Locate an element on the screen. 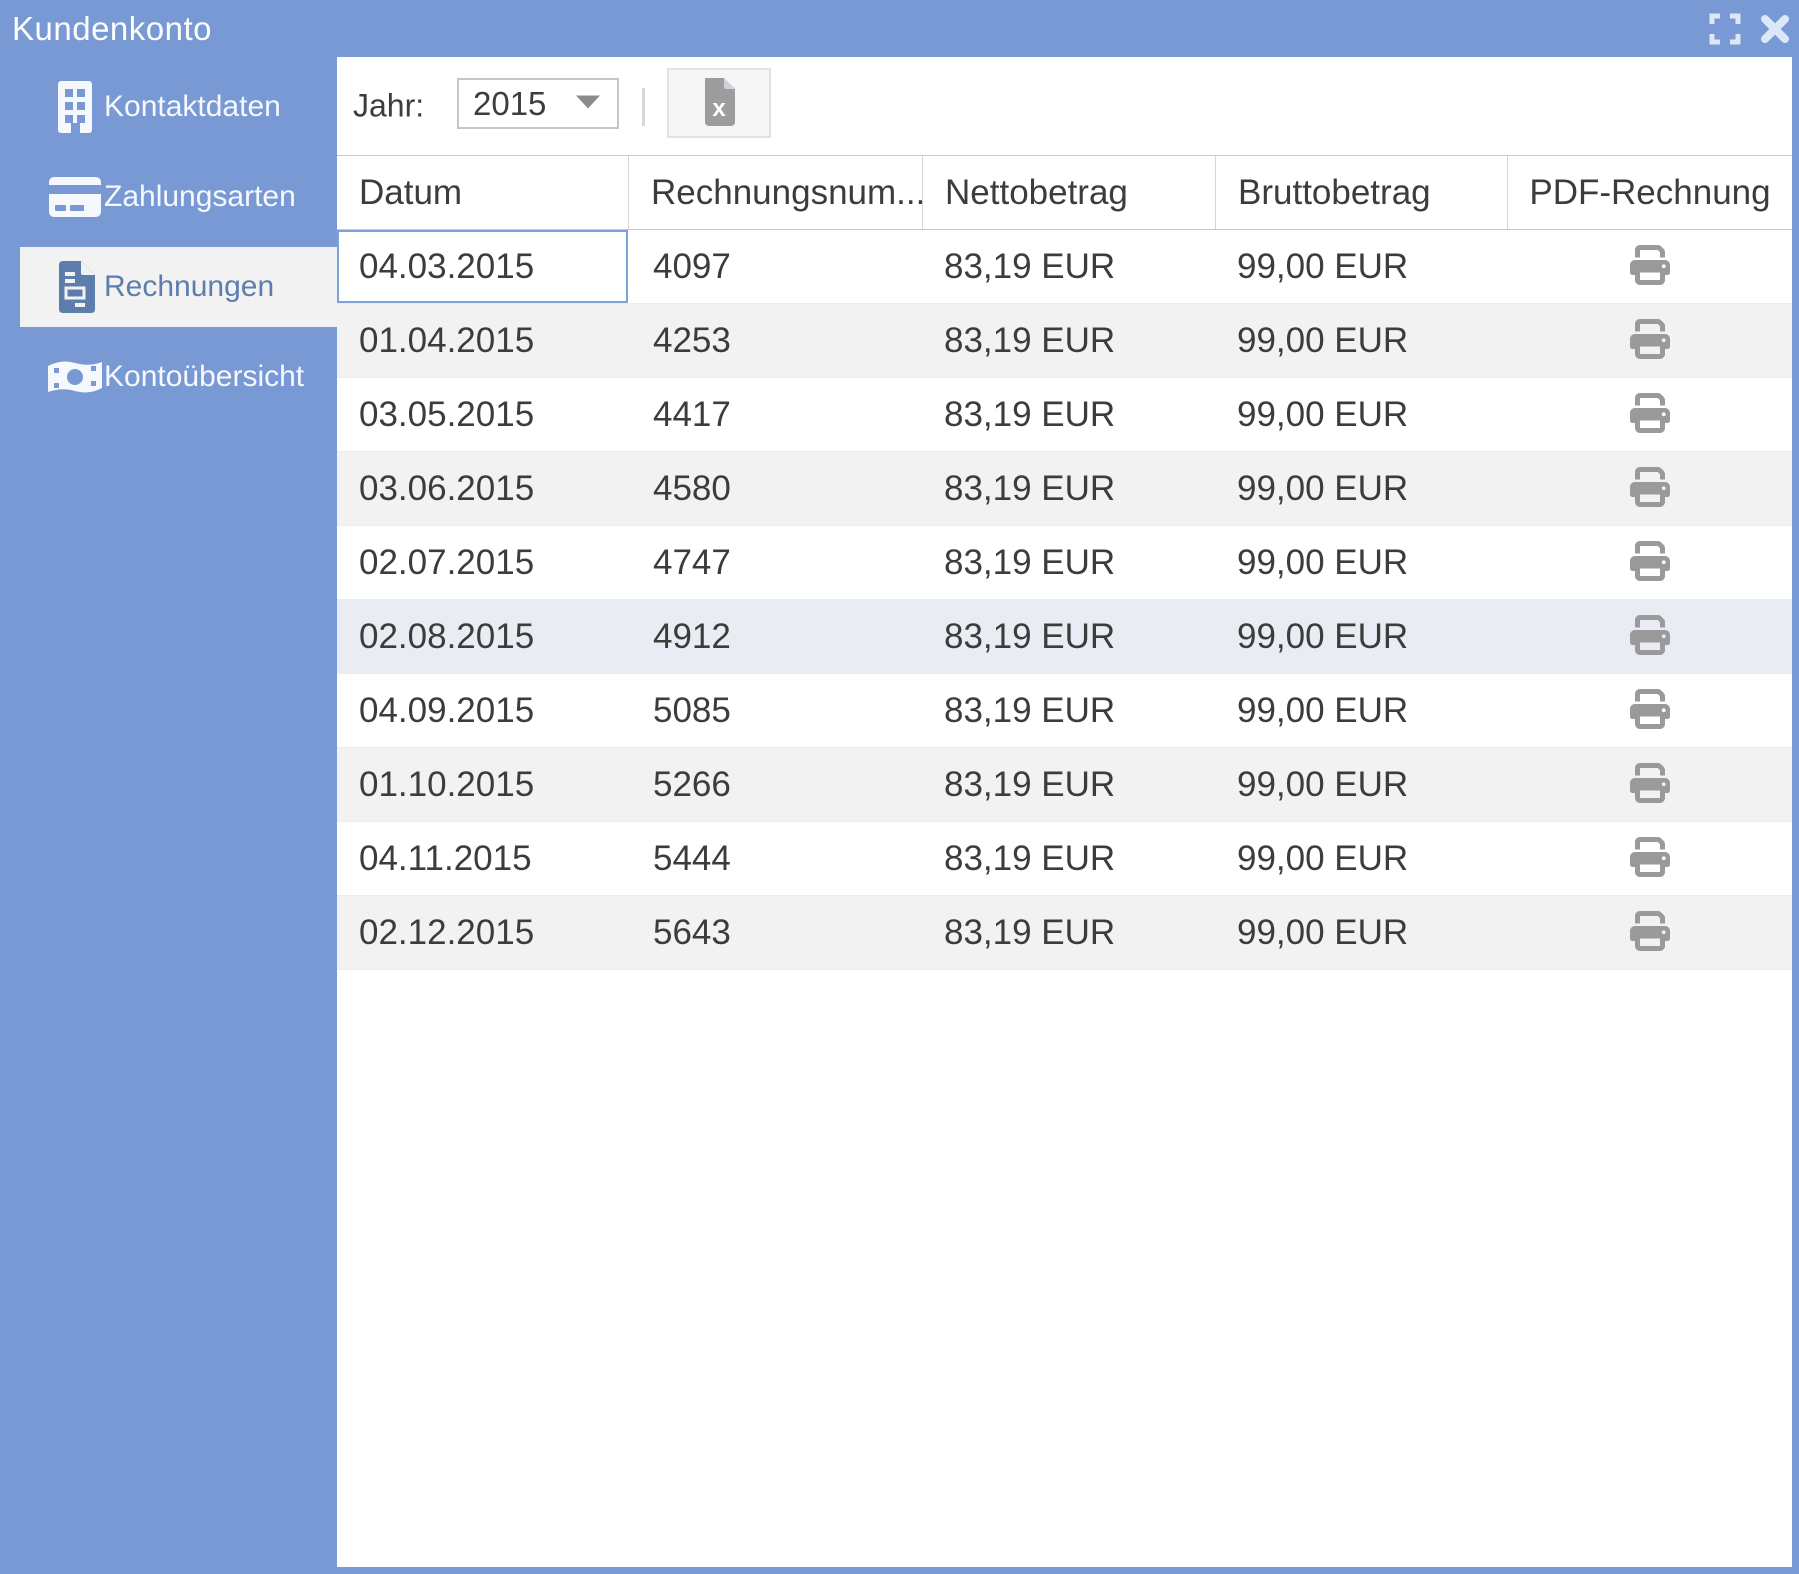  sidebar-item-kontouebersicht: Kontoübersicht is located at coordinates (168, 377).